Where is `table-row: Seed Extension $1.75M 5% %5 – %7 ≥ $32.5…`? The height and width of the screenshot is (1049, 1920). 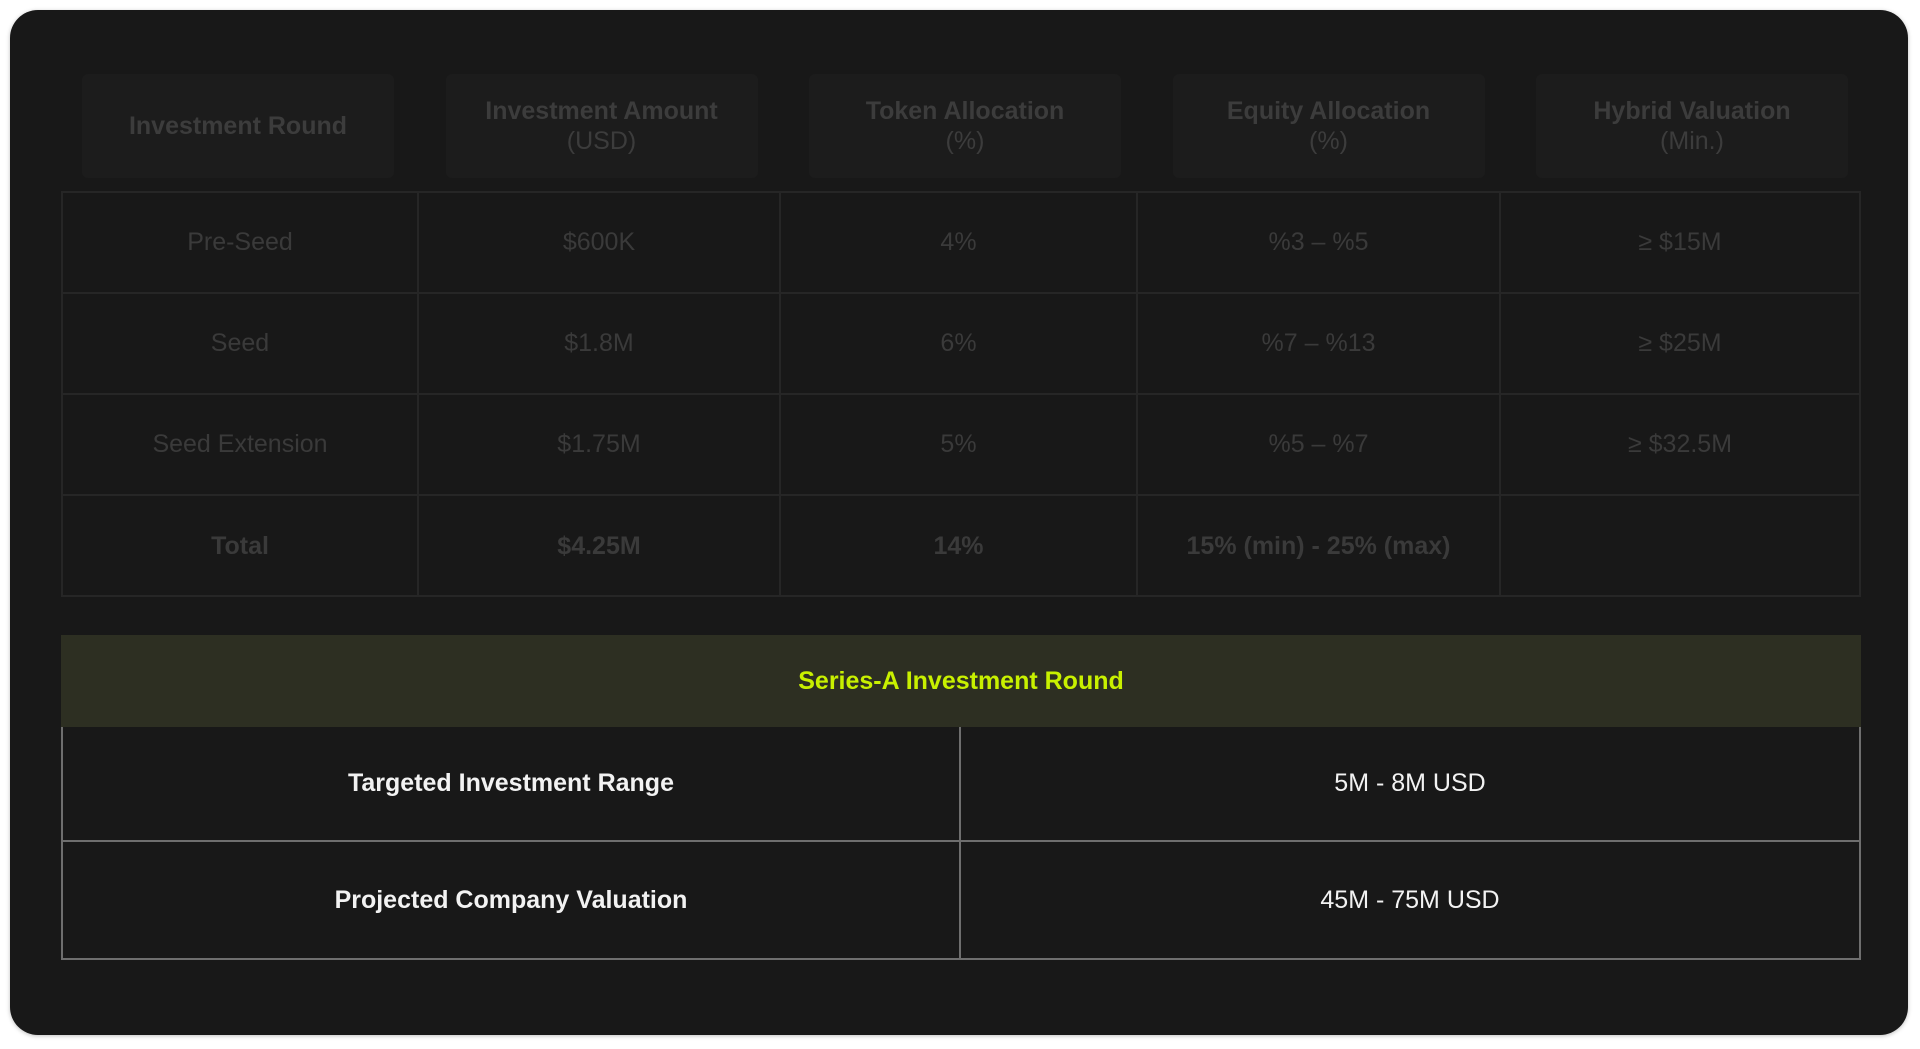
table-row: Seed Extension $1.75M 5% %5 – %7 ≥ $32.5… is located at coordinates (961, 445).